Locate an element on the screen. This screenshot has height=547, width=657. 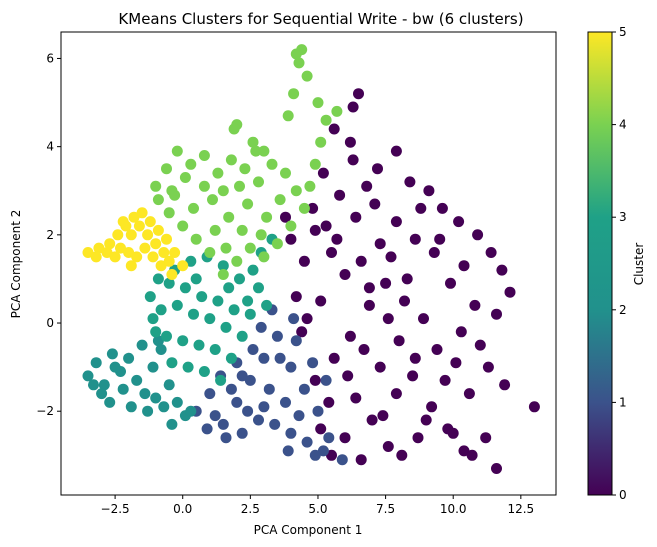
y-axis-ticks: −2 0 2 4 6 is located at coordinates (48, 234).